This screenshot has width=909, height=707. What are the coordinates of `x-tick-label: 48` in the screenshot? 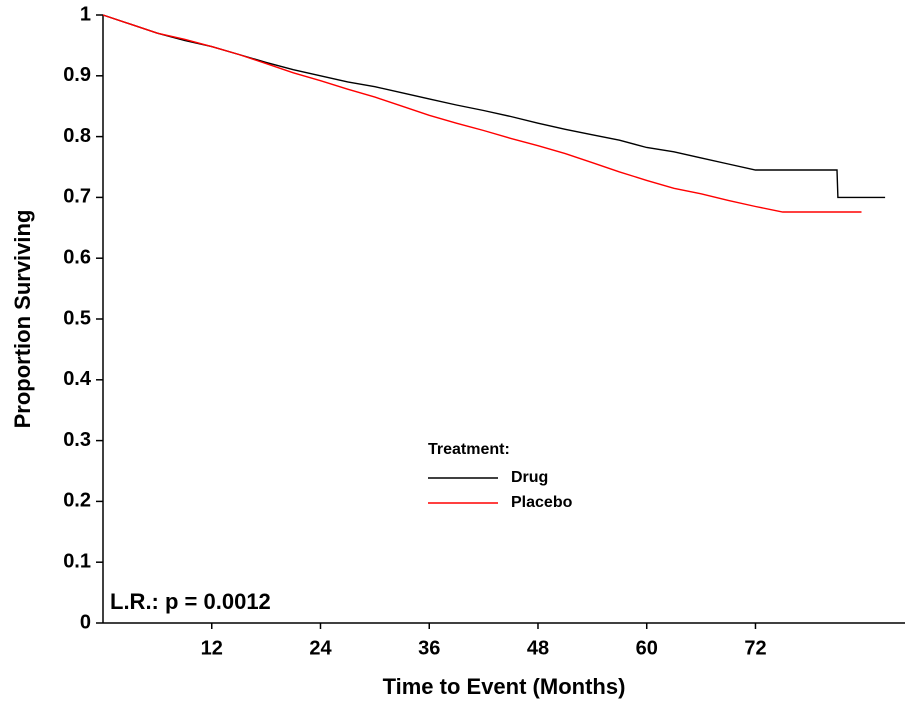 It's located at (538, 648).